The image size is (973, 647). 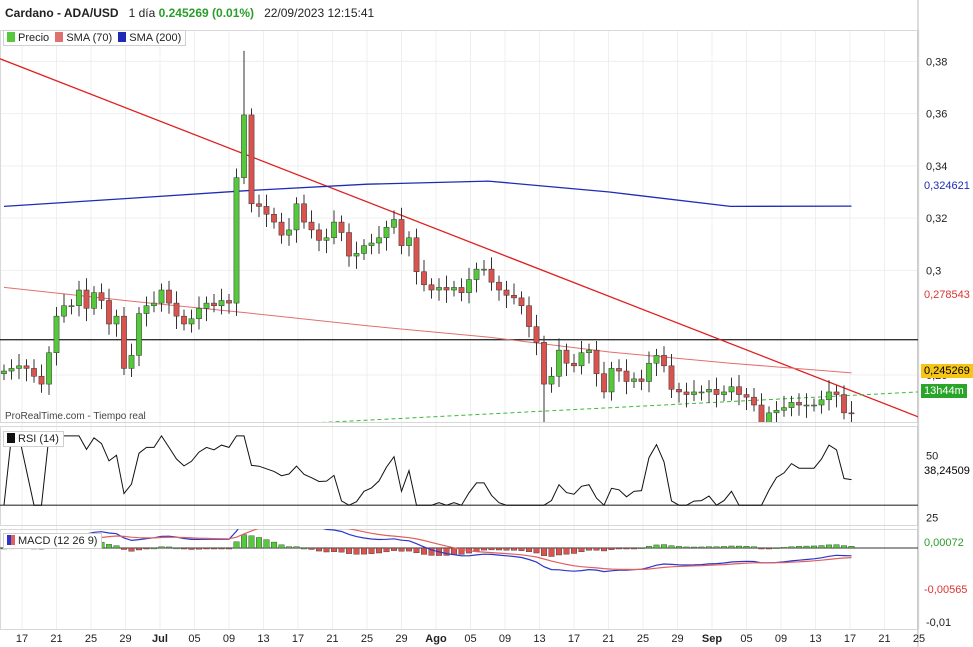 What do you see at coordinates (746, 639) in the screenshot?
I see `x-tick-label: 05` at bounding box center [746, 639].